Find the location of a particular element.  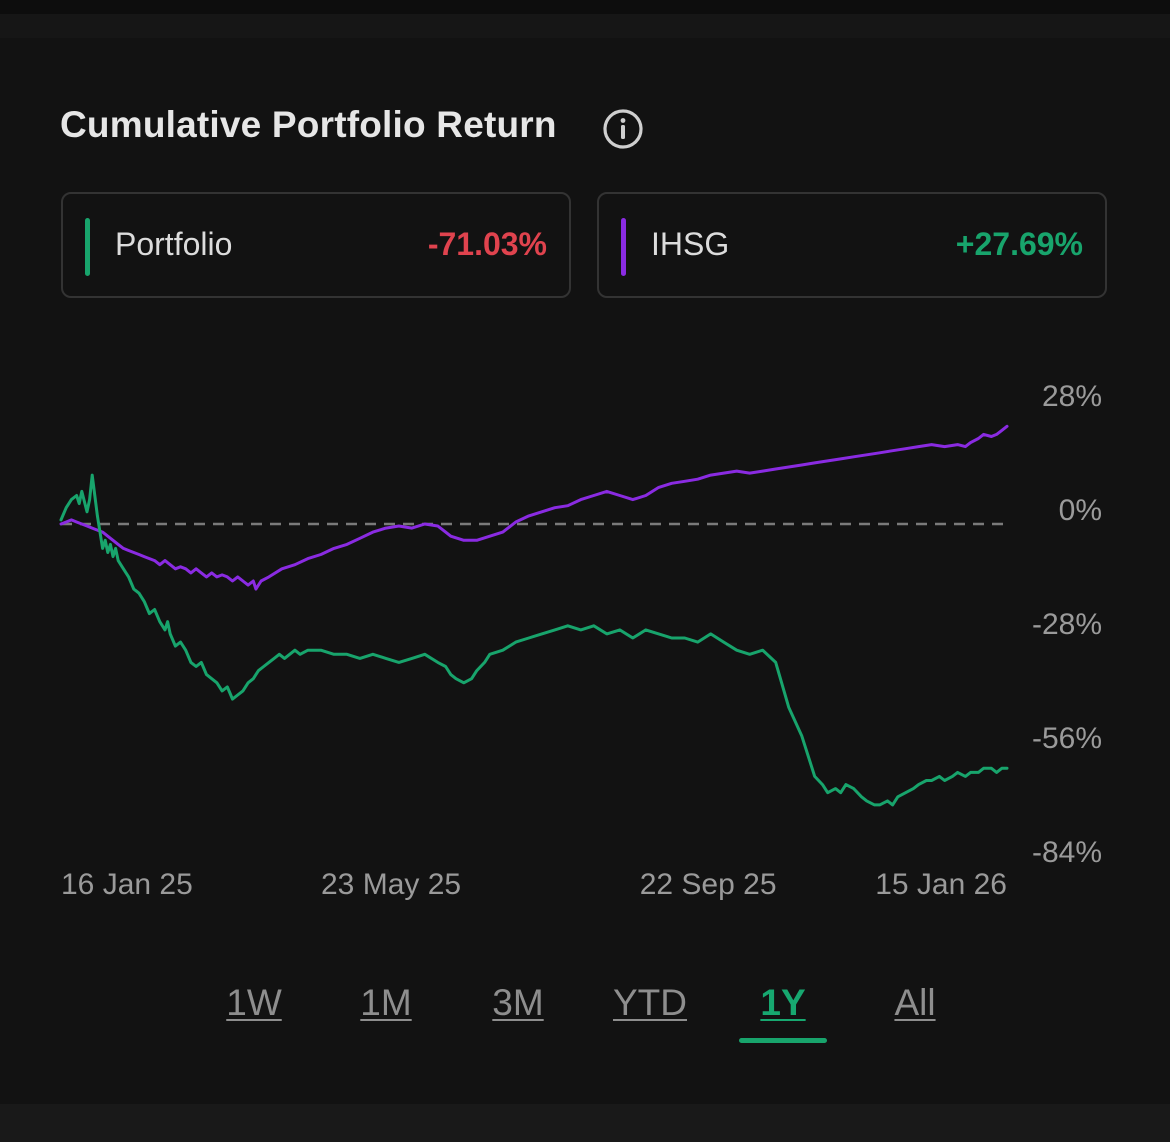

tab-ytd: YTD is located at coordinates (650, 1002).